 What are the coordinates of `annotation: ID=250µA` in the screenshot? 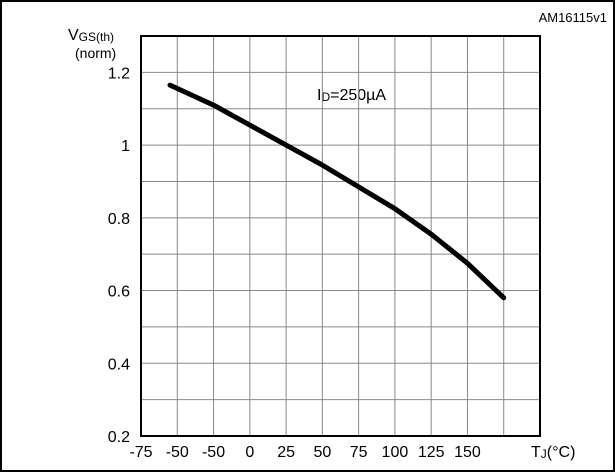 It's located at (351, 95).